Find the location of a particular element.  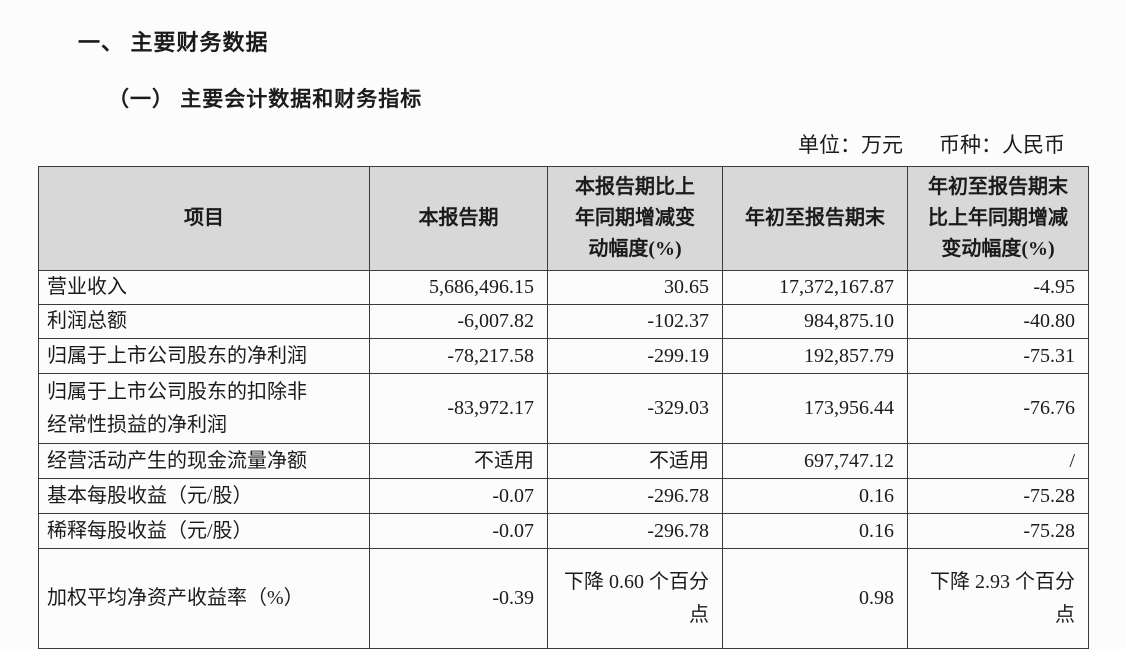

table-row-diluted-eps: 稀释每股收益（元/股） -0.07 -296.78 0.16 -75.28 is located at coordinates (563, 531).